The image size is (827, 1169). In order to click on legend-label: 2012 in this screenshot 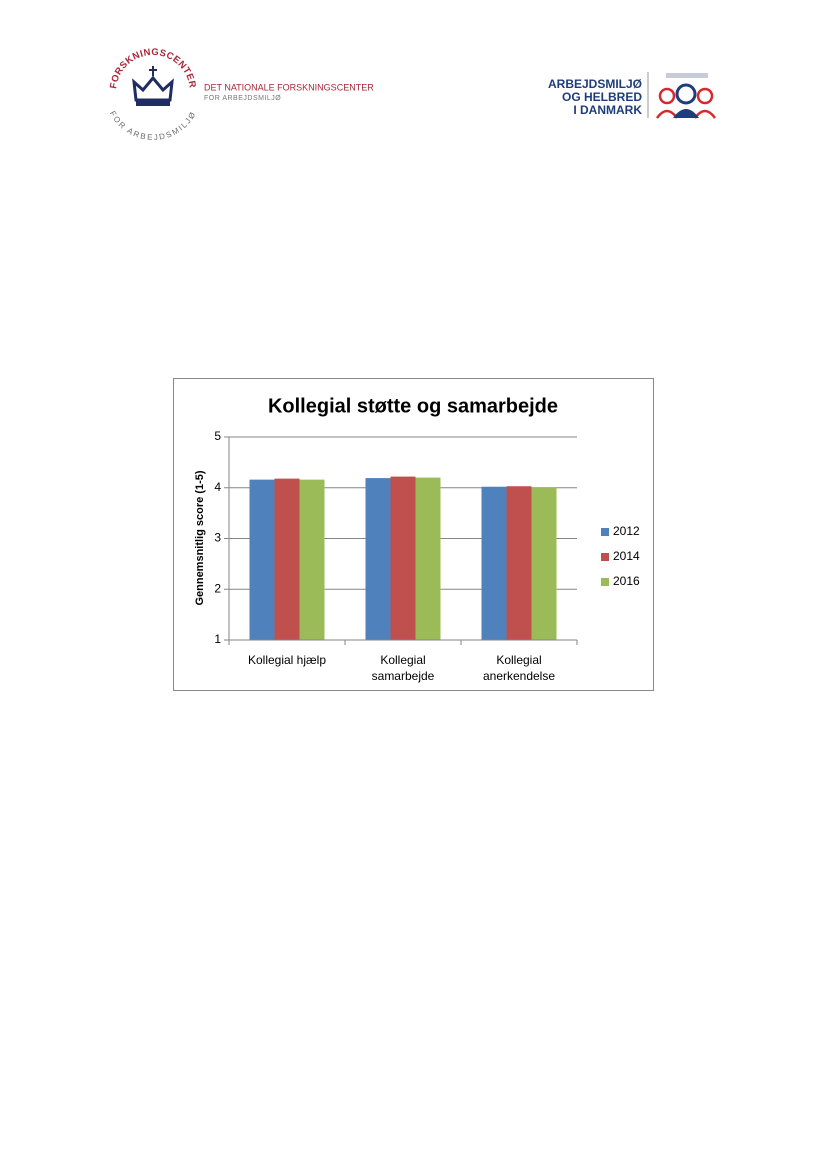, I will do `click(626, 531)`.